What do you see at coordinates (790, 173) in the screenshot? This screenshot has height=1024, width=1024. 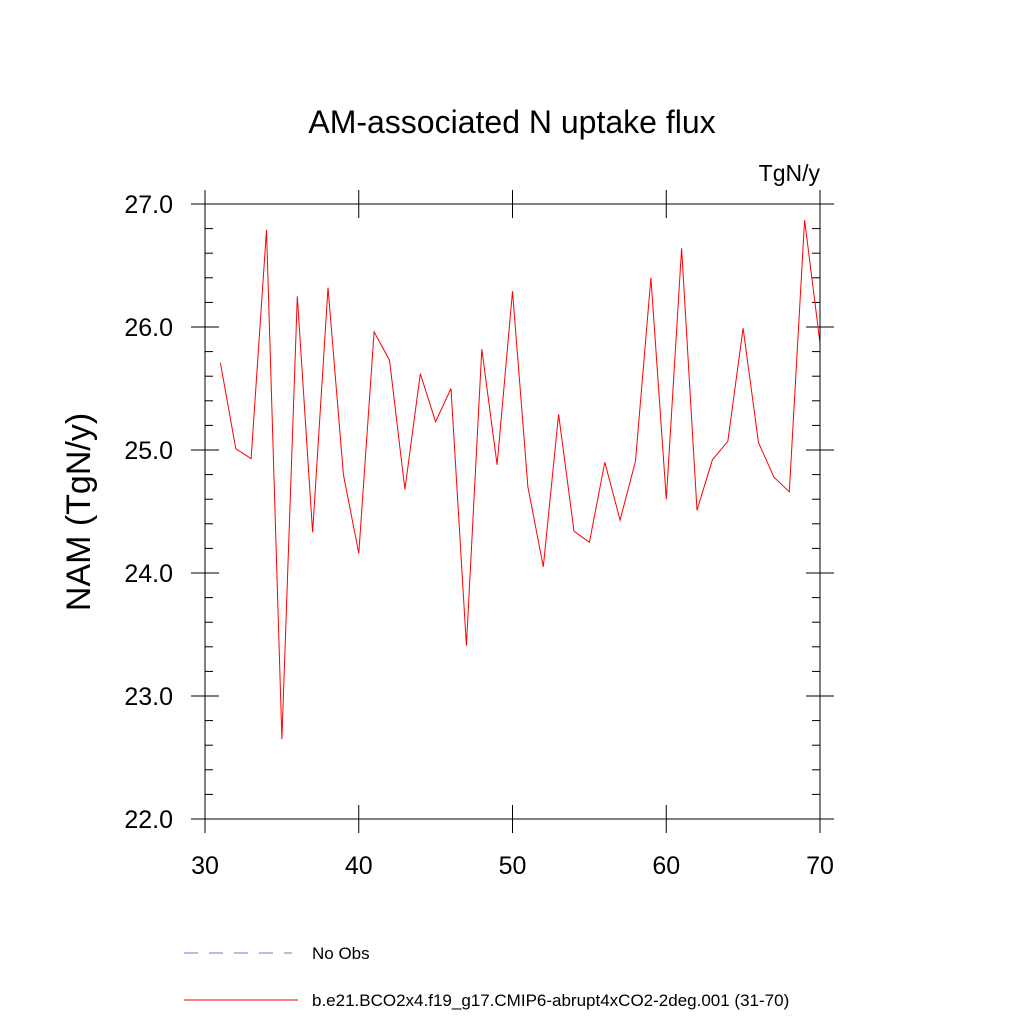 I see `units-label: TgN/y` at bounding box center [790, 173].